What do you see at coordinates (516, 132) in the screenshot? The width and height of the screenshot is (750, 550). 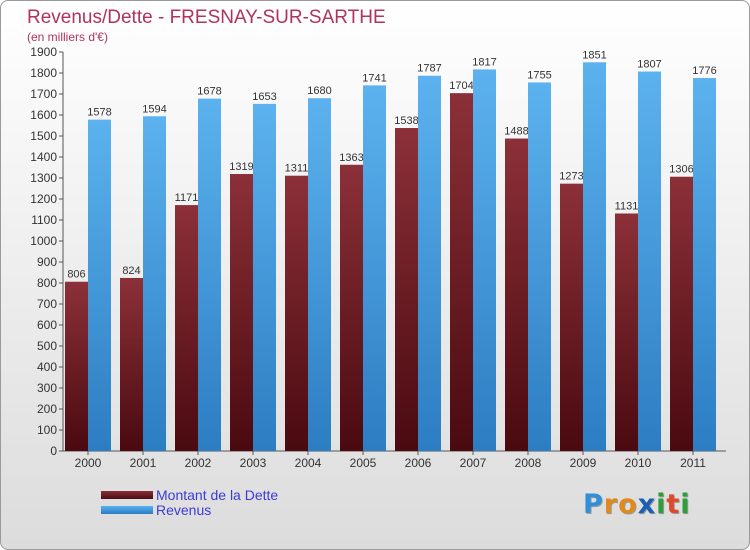 I see `bar-value-label: 1488` at bounding box center [516, 132].